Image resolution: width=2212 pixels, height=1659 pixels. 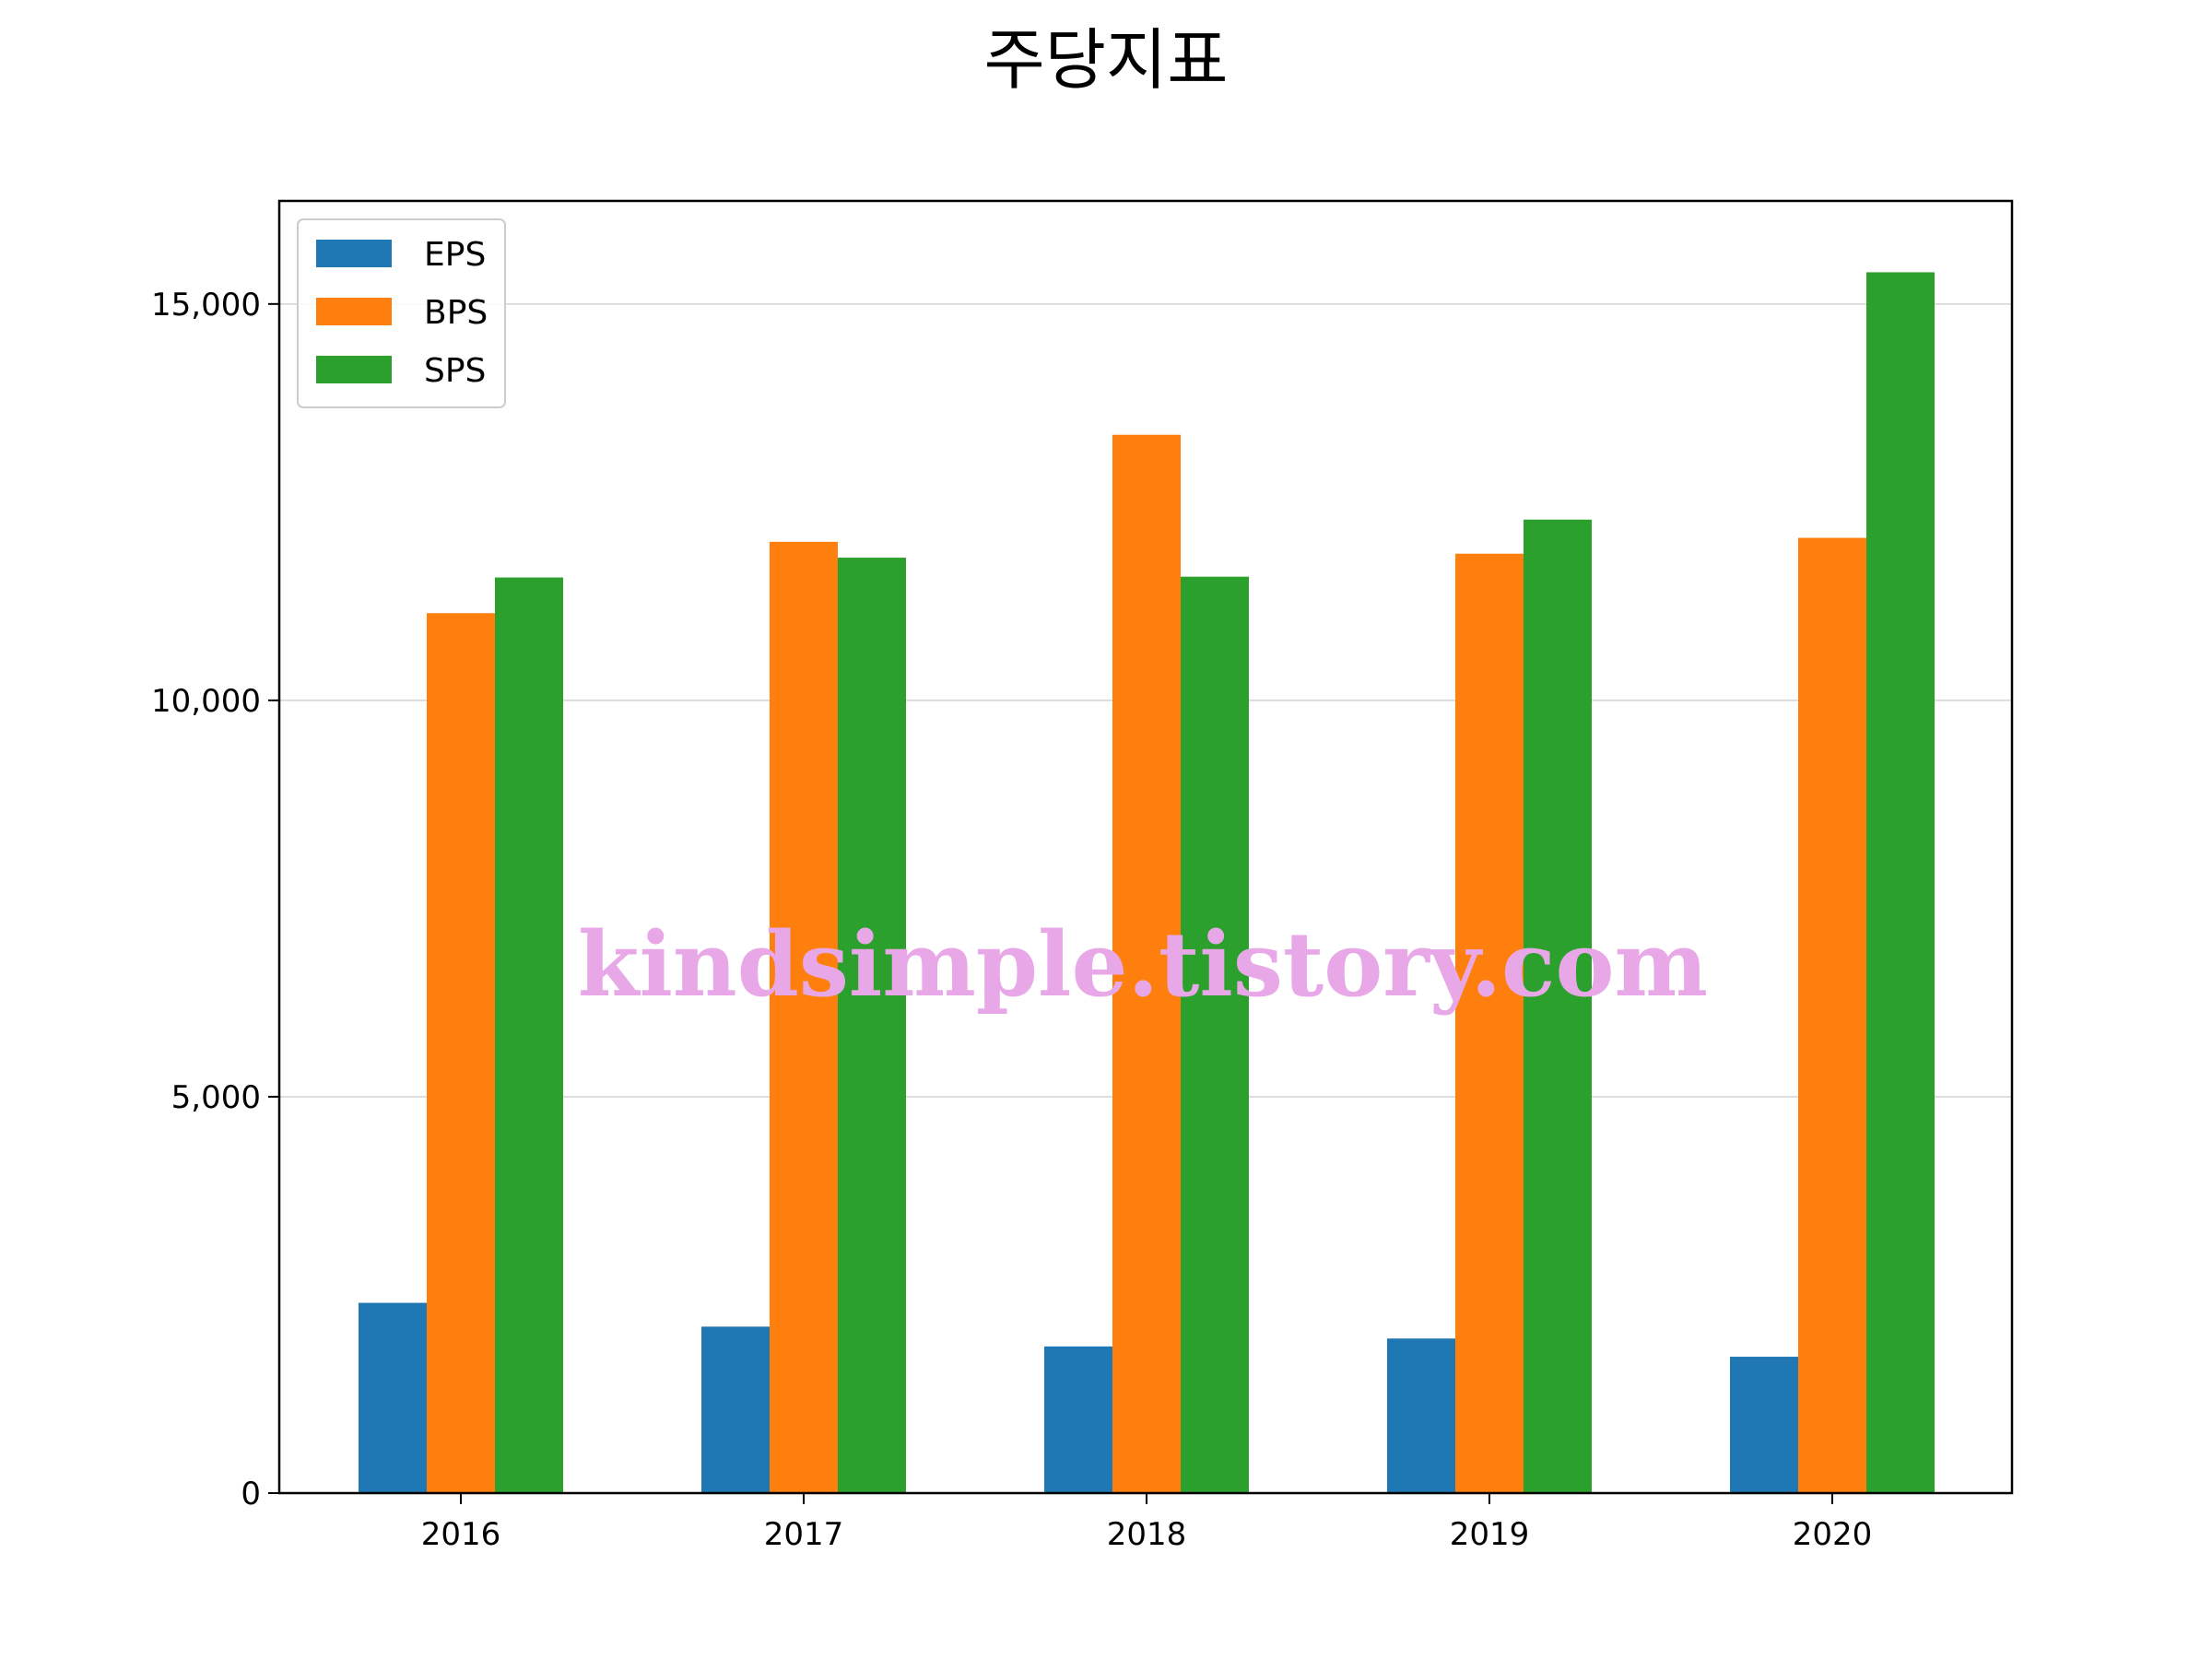 I want to click on bar-eps-2019, so click(x=1421, y=1415).